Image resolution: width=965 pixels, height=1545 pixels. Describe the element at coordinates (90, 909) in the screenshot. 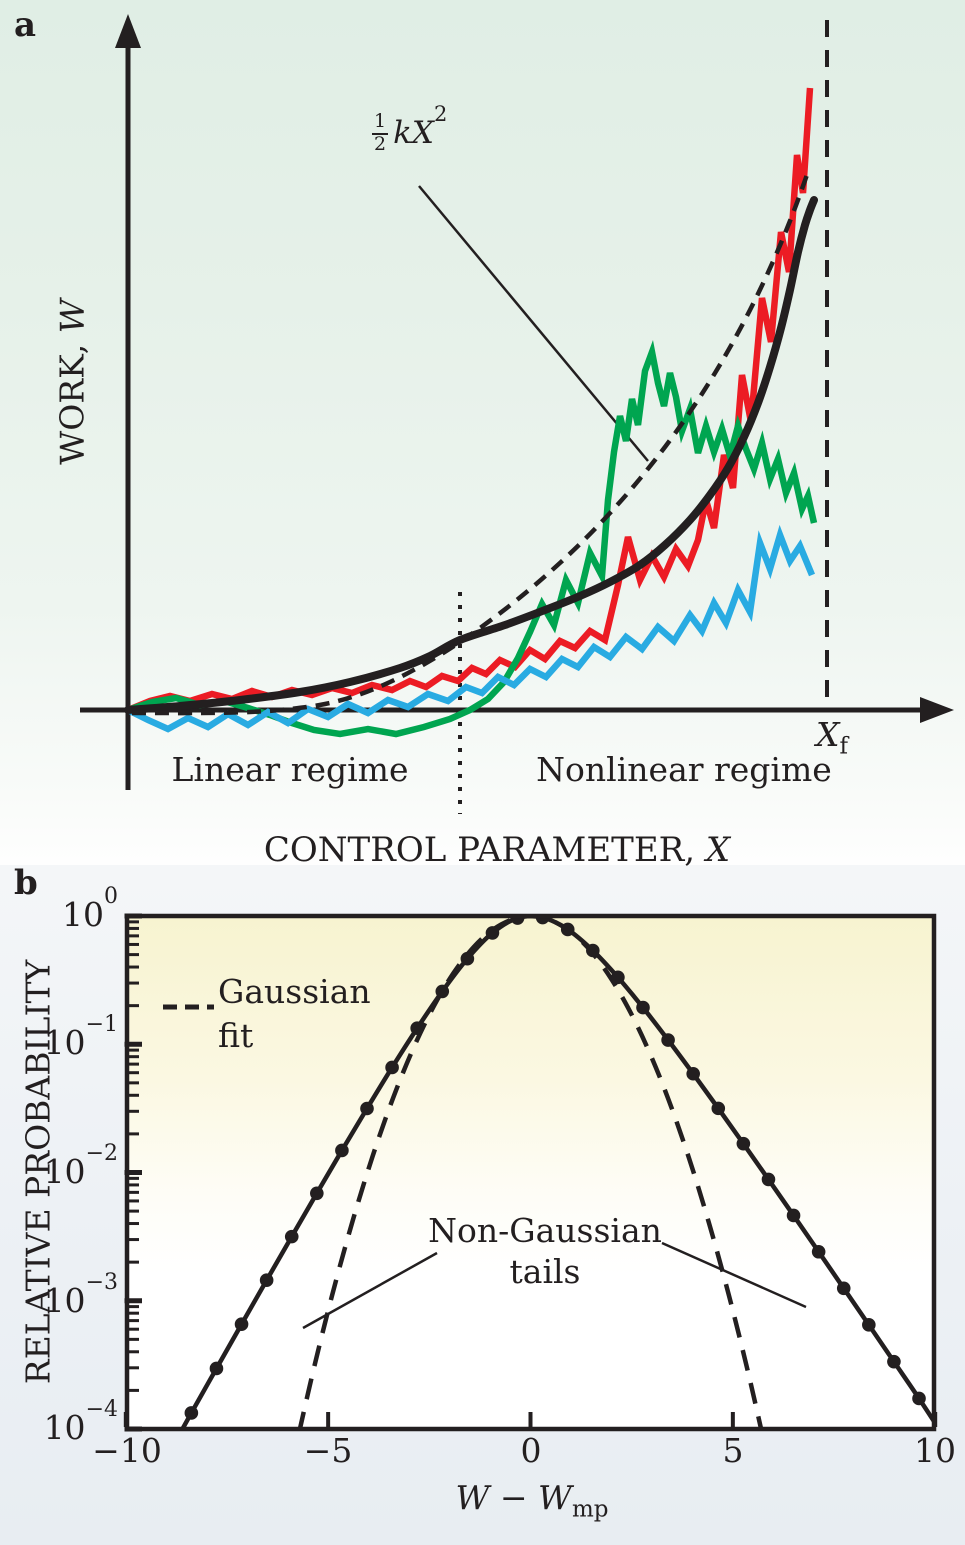

I see `y-tick-label-1e0: 10⁰` at that location.